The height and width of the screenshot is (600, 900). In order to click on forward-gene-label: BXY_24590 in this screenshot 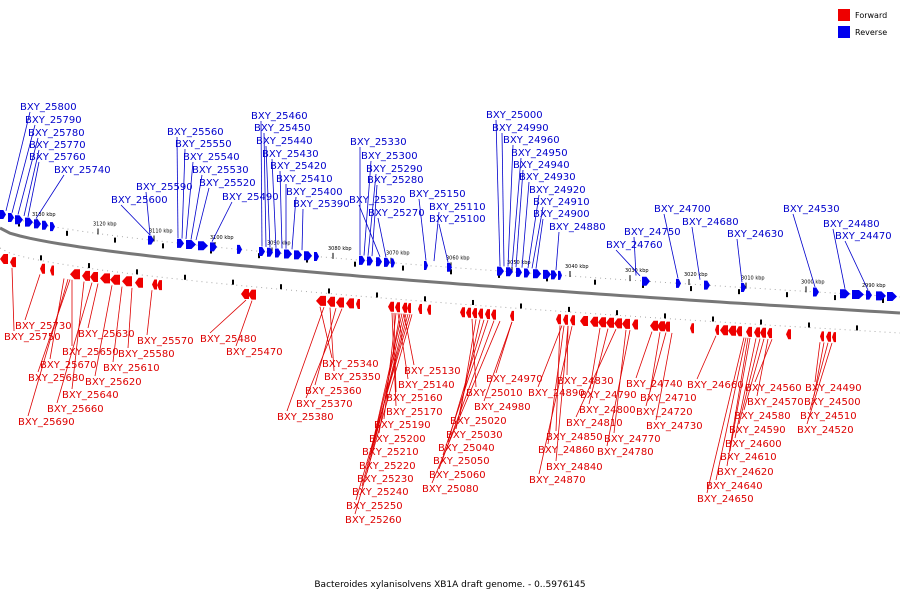, I will do `click(757, 430)`.